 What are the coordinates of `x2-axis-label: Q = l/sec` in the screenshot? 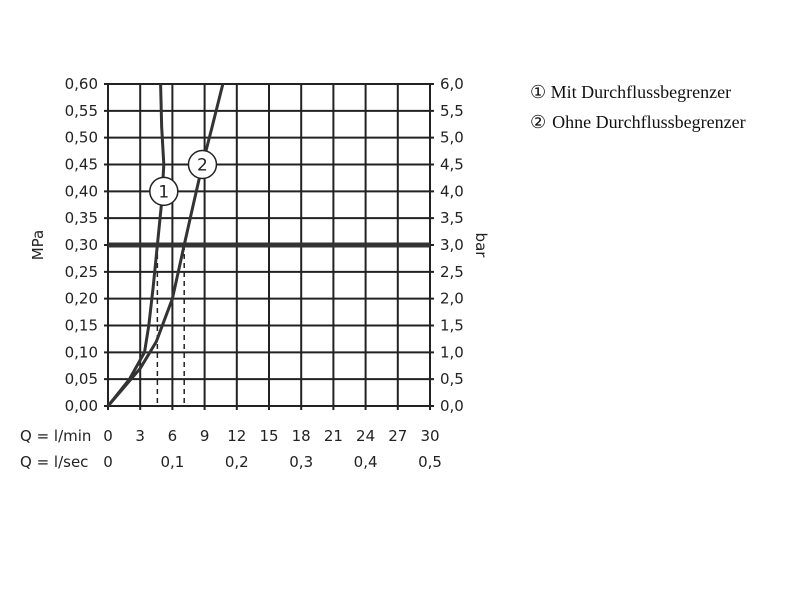 It's located at (54, 462).